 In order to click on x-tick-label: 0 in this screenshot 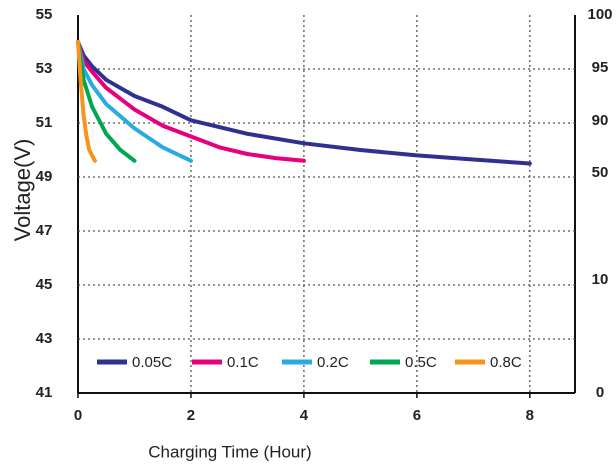, I will do `click(78, 415)`.